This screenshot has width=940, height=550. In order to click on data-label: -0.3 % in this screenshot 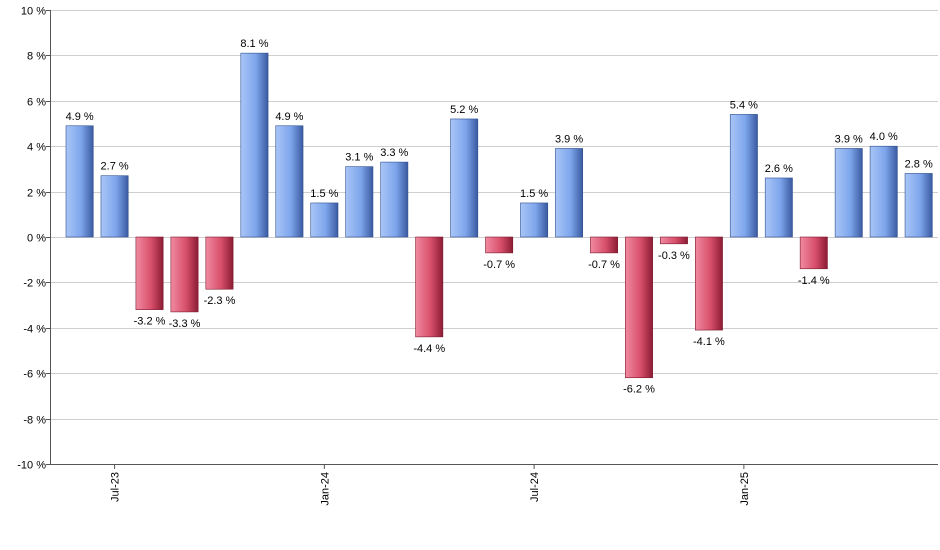, I will do `click(674, 256)`.